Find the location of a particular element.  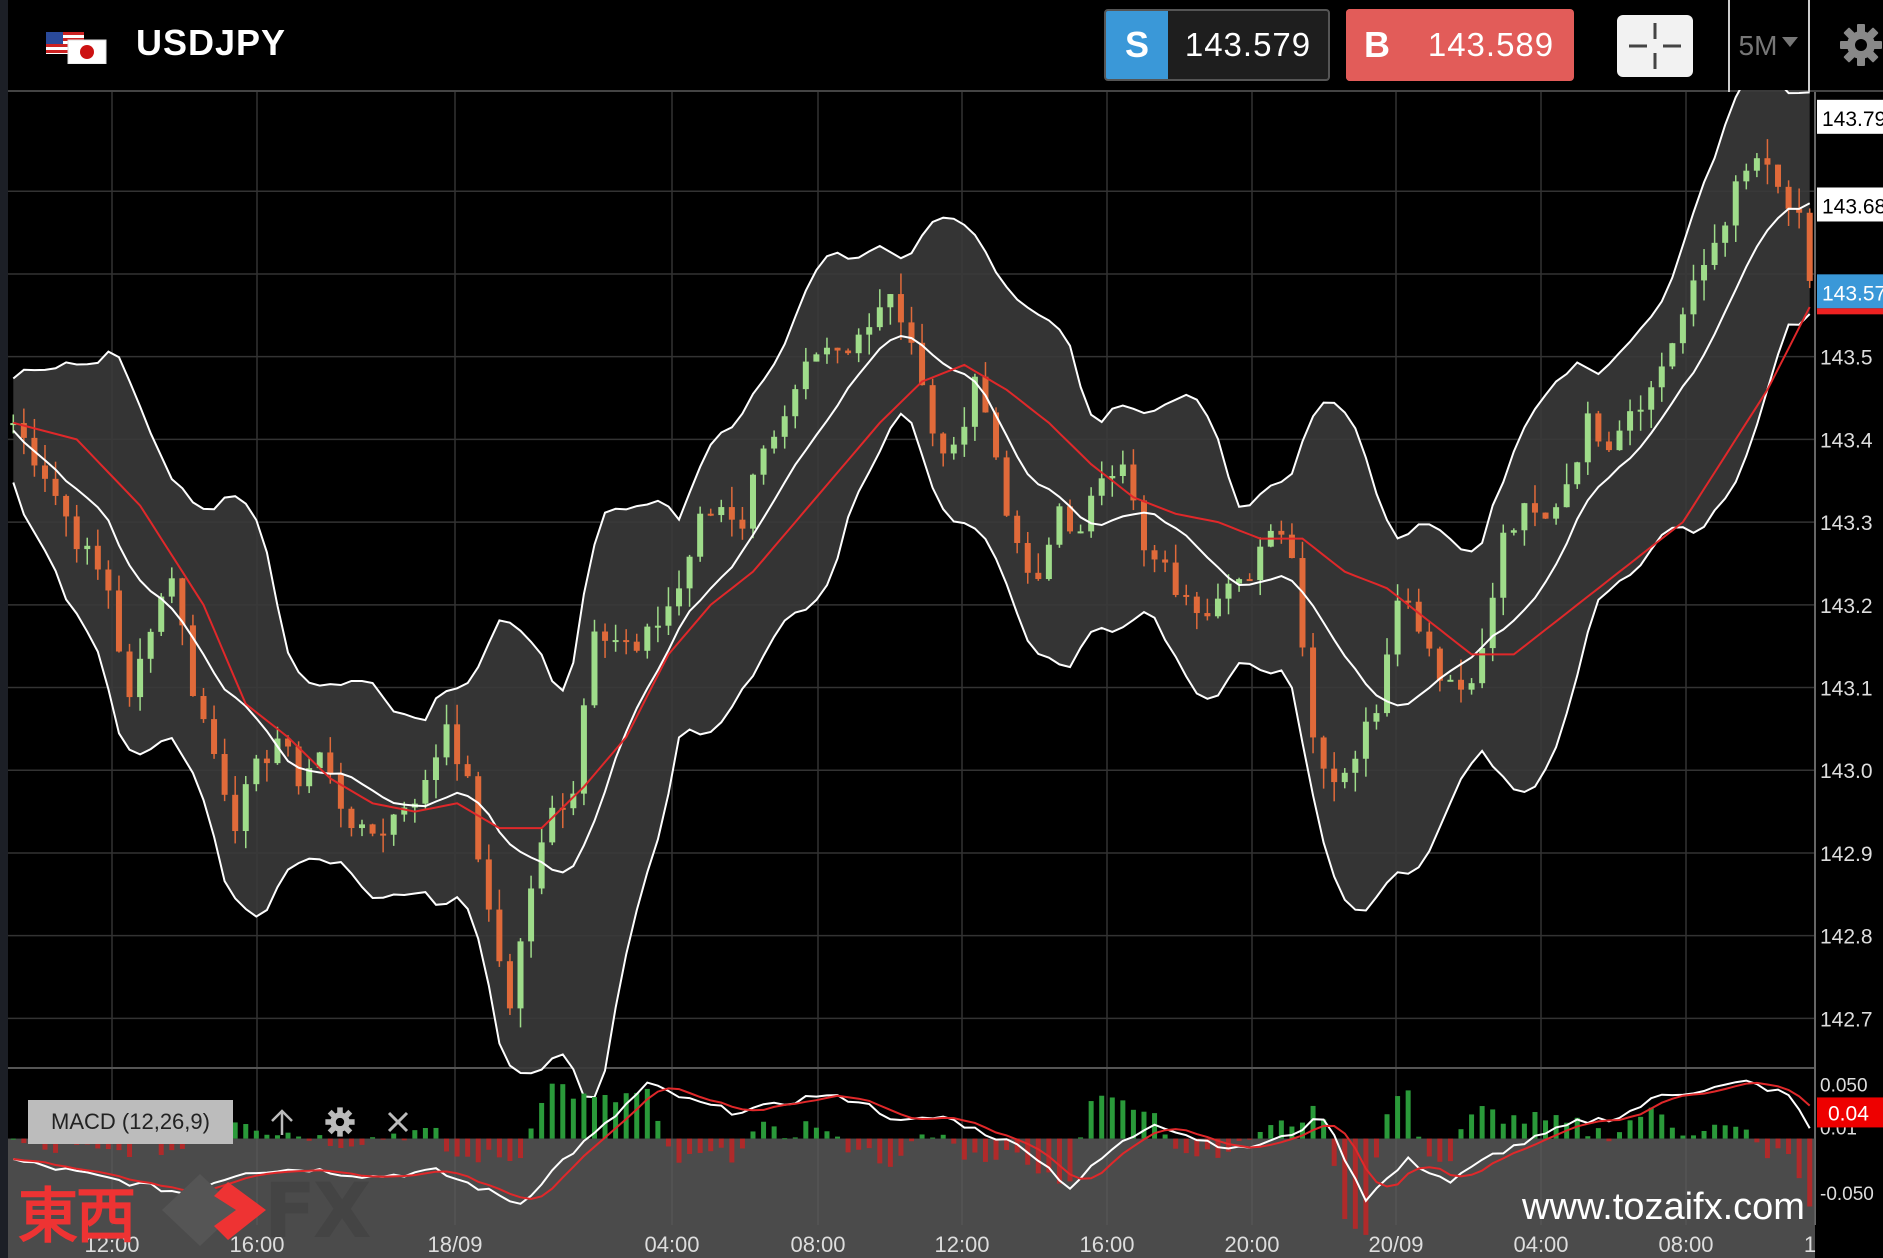

sell-button: S 143.579 is located at coordinates (1217, 45).